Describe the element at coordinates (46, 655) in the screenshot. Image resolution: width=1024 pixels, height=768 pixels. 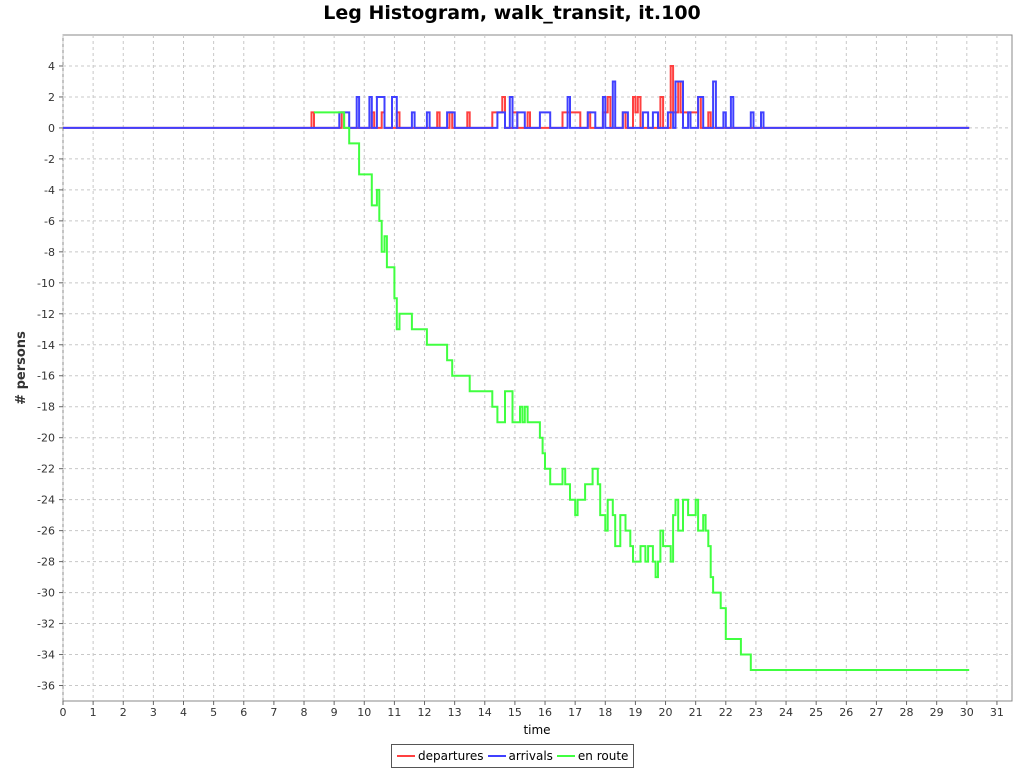
I see `y-tick-label: -34` at that location.